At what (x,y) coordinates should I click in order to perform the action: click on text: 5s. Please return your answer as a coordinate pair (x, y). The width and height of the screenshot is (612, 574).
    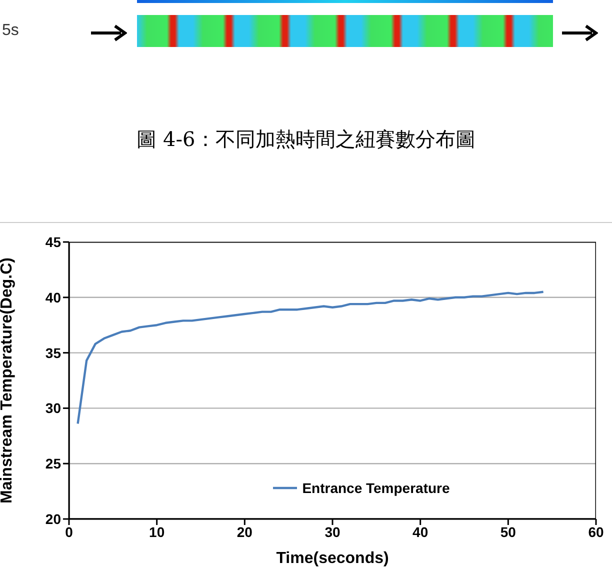
    Looking at the image, I should click on (10, 31).